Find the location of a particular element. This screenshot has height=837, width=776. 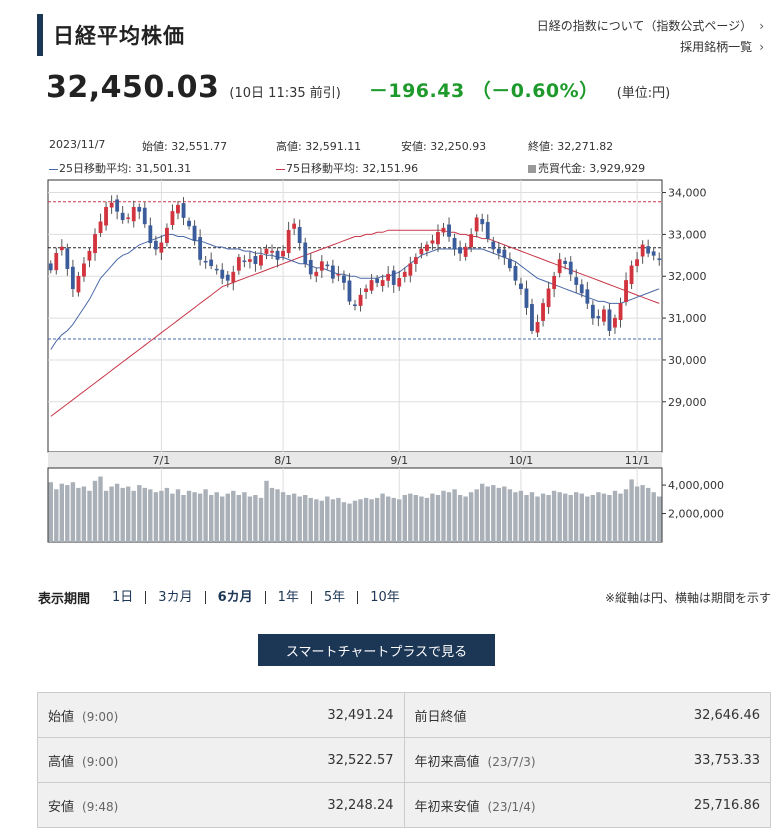

index-info-link: 日経の指数について（指数公式ページ） › is located at coordinates (650, 26).